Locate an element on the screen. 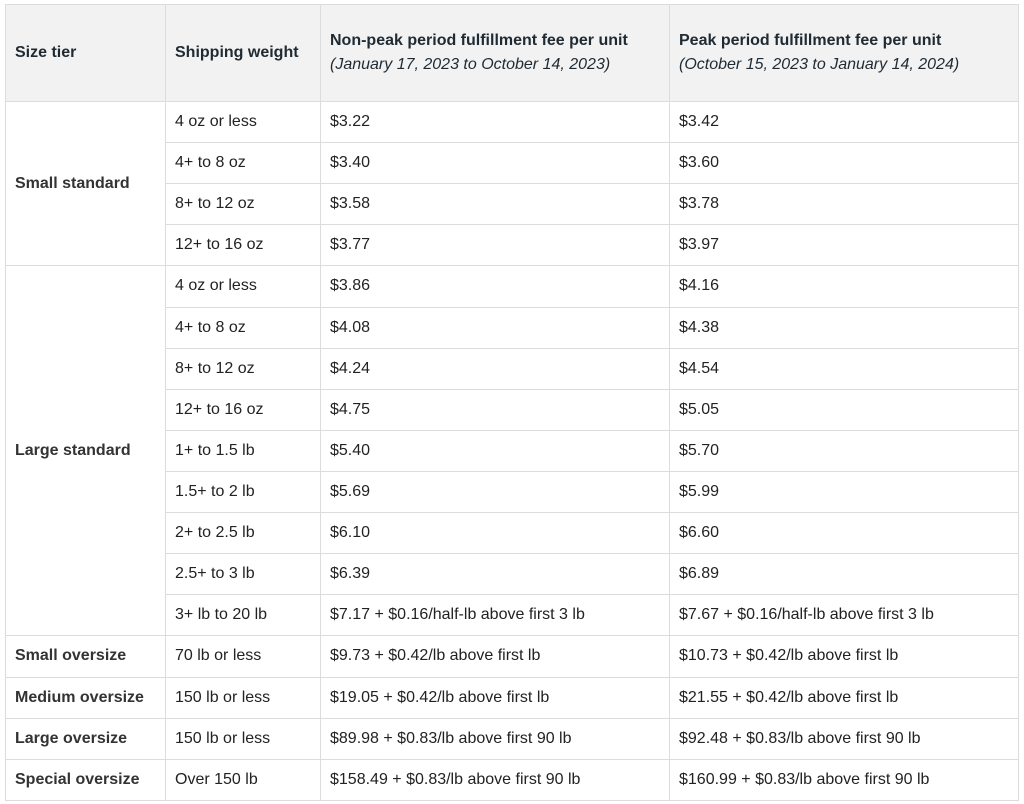 The height and width of the screenshot is (804, 1024). peak-fee-cell: $3.42 is located at coordinates (844, 122).